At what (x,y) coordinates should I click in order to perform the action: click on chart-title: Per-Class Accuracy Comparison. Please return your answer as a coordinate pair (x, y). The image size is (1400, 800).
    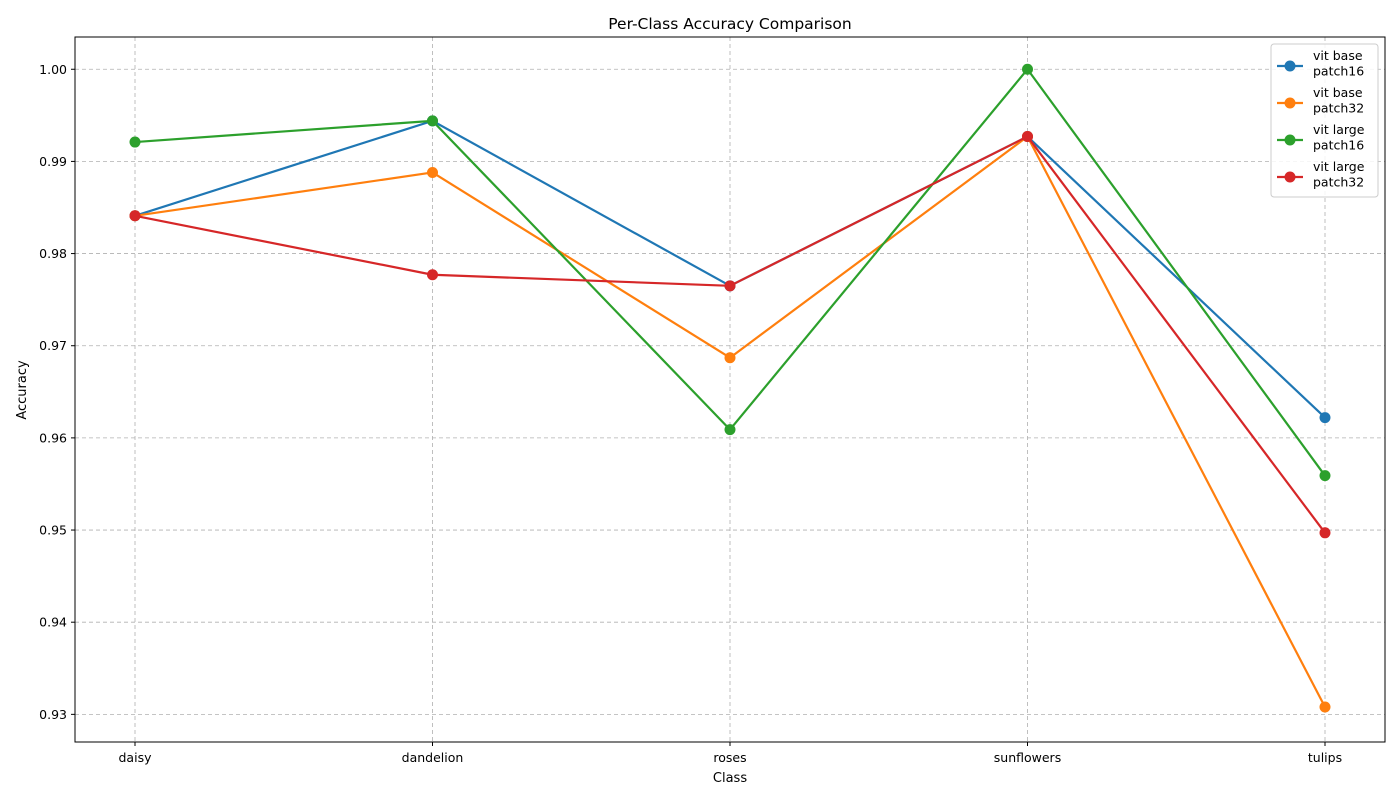
    Looking at the image, I should click on (730, 24).